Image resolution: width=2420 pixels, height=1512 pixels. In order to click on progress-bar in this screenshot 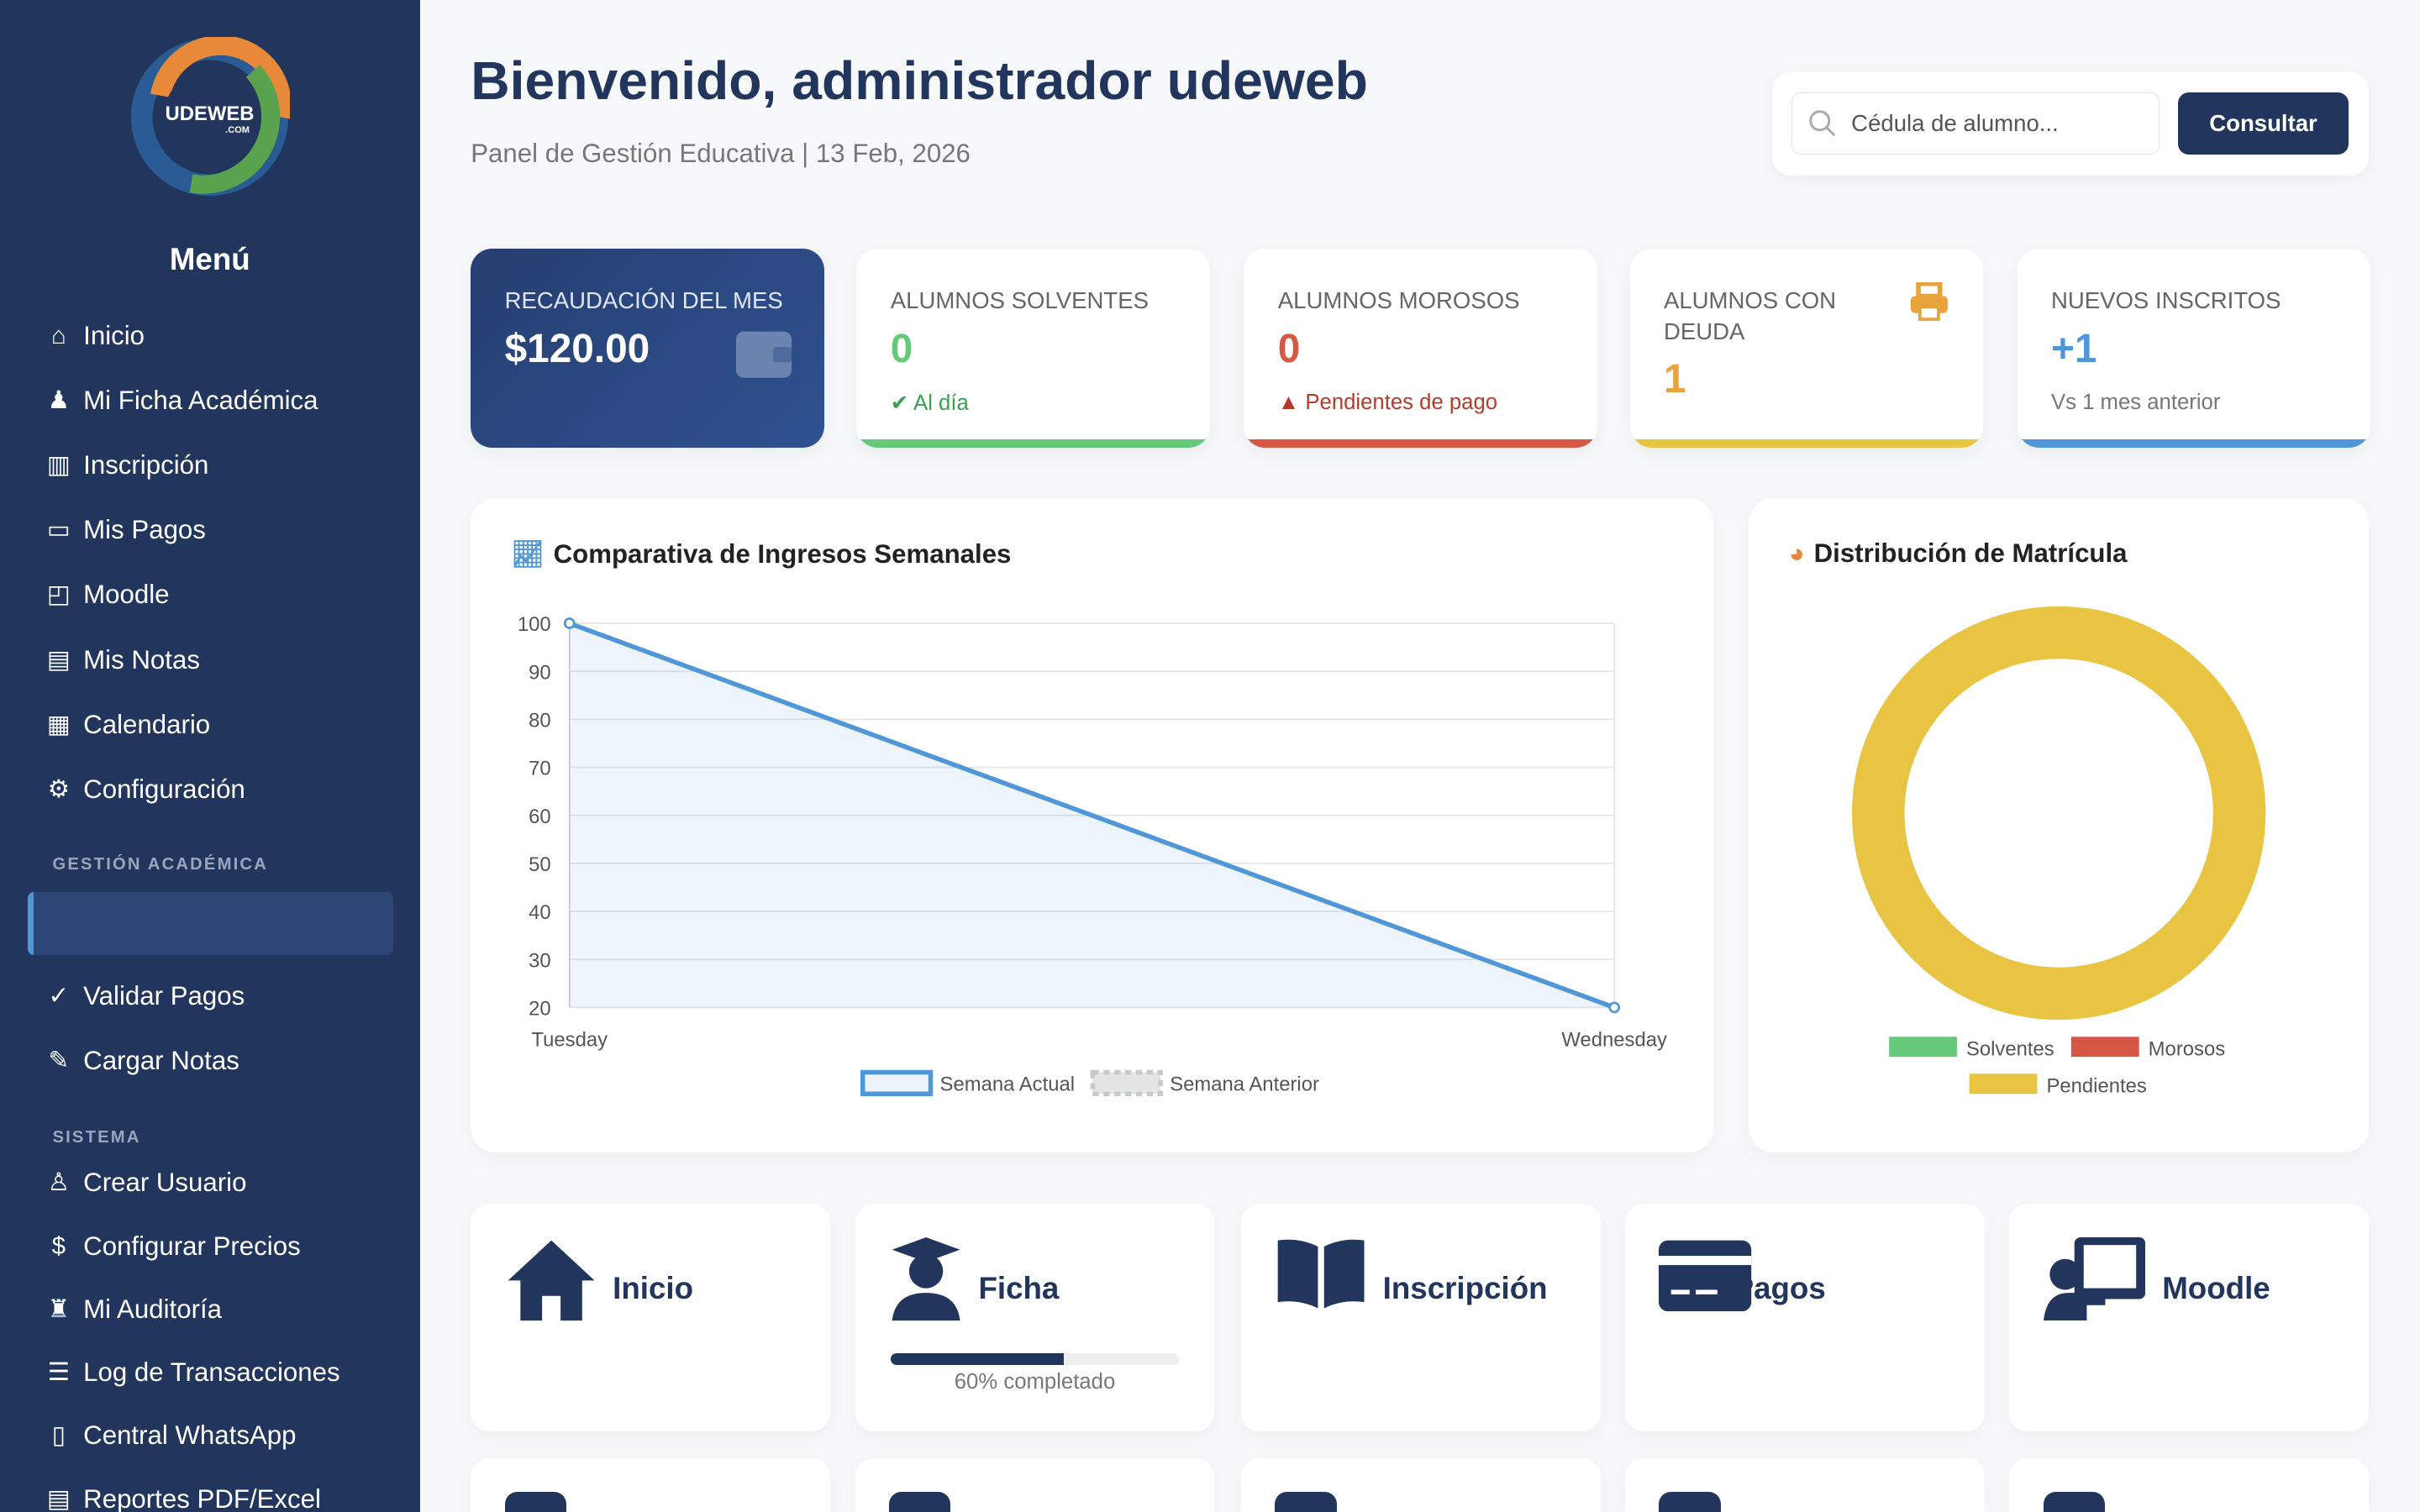, I will do `click(1035, 1359)`.